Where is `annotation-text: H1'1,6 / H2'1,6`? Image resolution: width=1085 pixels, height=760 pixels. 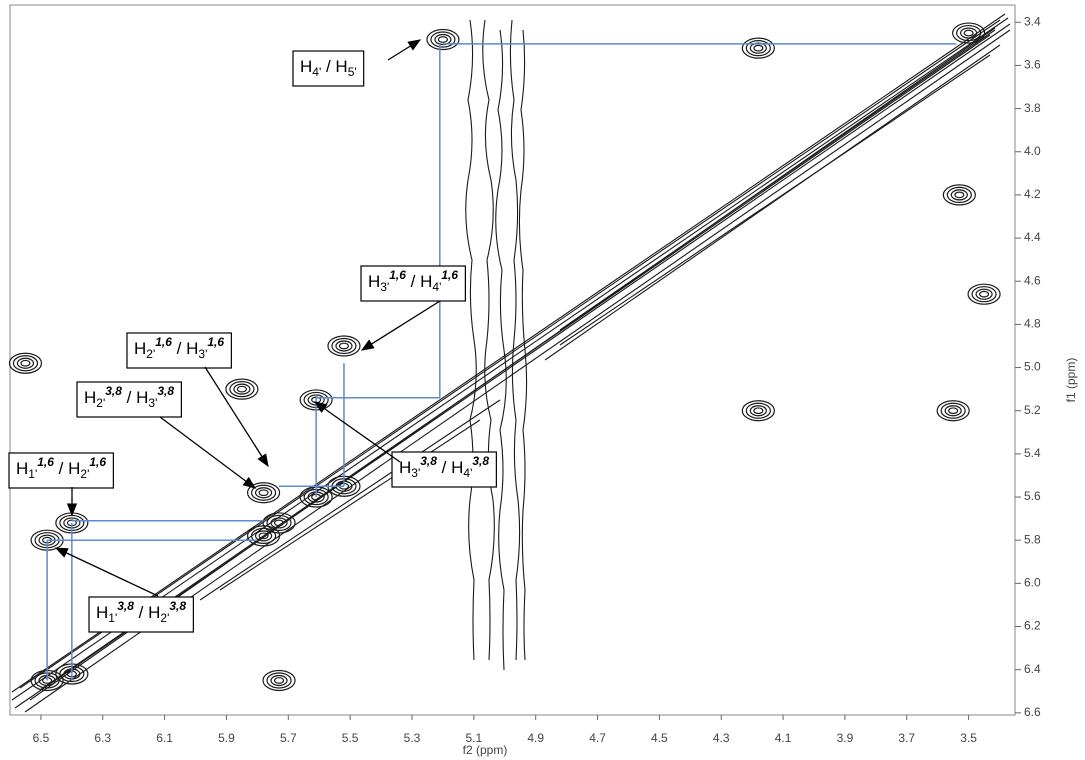 annotation-text: H1'1,6 / H2'1,6 is located at coordinates (61, 468).